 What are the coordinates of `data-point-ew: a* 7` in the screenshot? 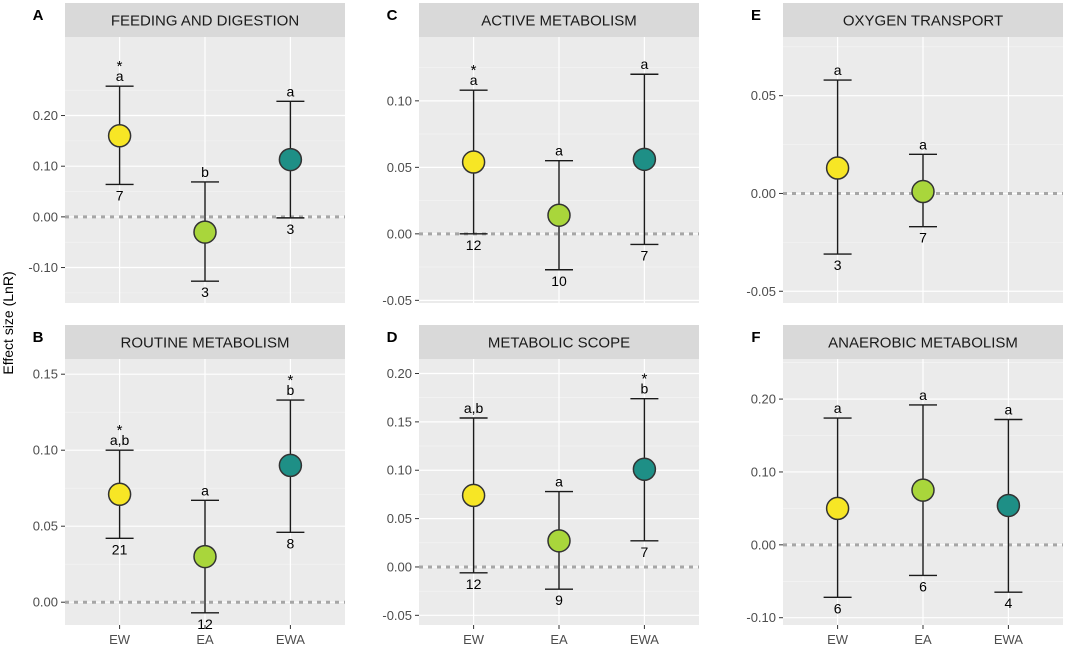 It's located at (119, 130).